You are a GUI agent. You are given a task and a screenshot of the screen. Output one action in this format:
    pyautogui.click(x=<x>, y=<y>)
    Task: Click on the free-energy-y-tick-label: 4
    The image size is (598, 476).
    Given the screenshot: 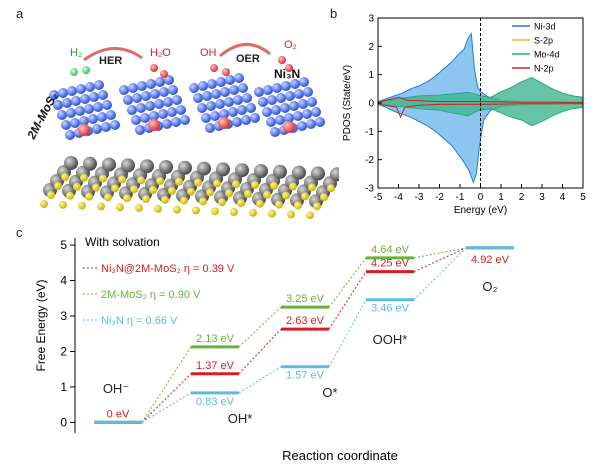 What is the action you would take?
    pyautogui.click(x=63, y=281)
    